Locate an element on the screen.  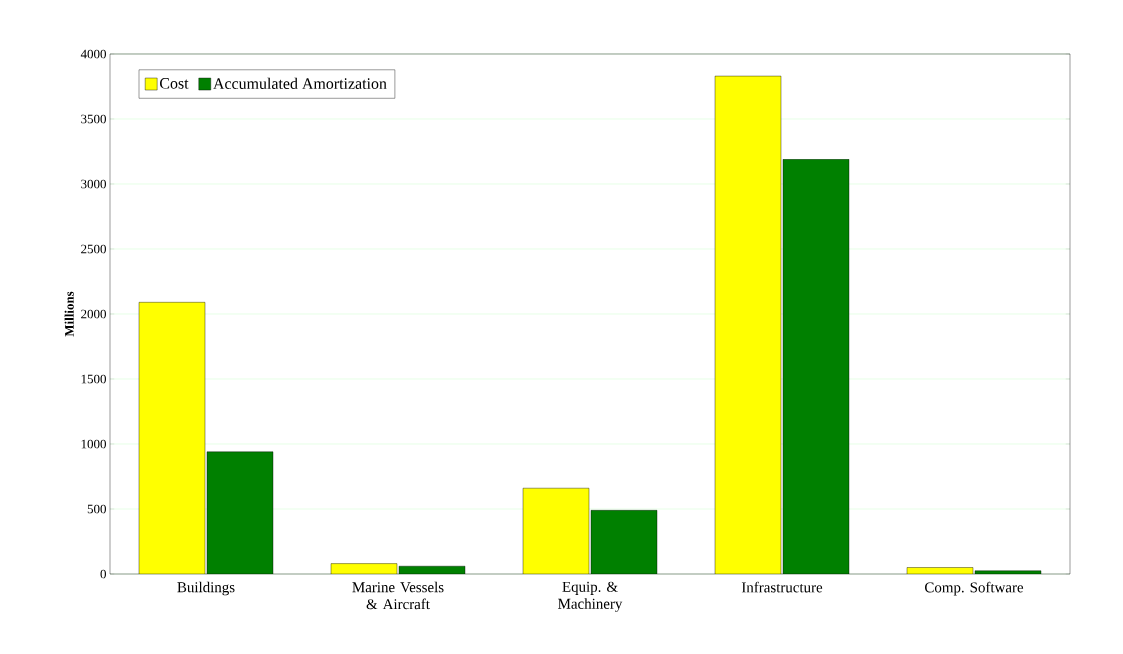
y-tick-label: 1500 is located at coordinates (93, 379).